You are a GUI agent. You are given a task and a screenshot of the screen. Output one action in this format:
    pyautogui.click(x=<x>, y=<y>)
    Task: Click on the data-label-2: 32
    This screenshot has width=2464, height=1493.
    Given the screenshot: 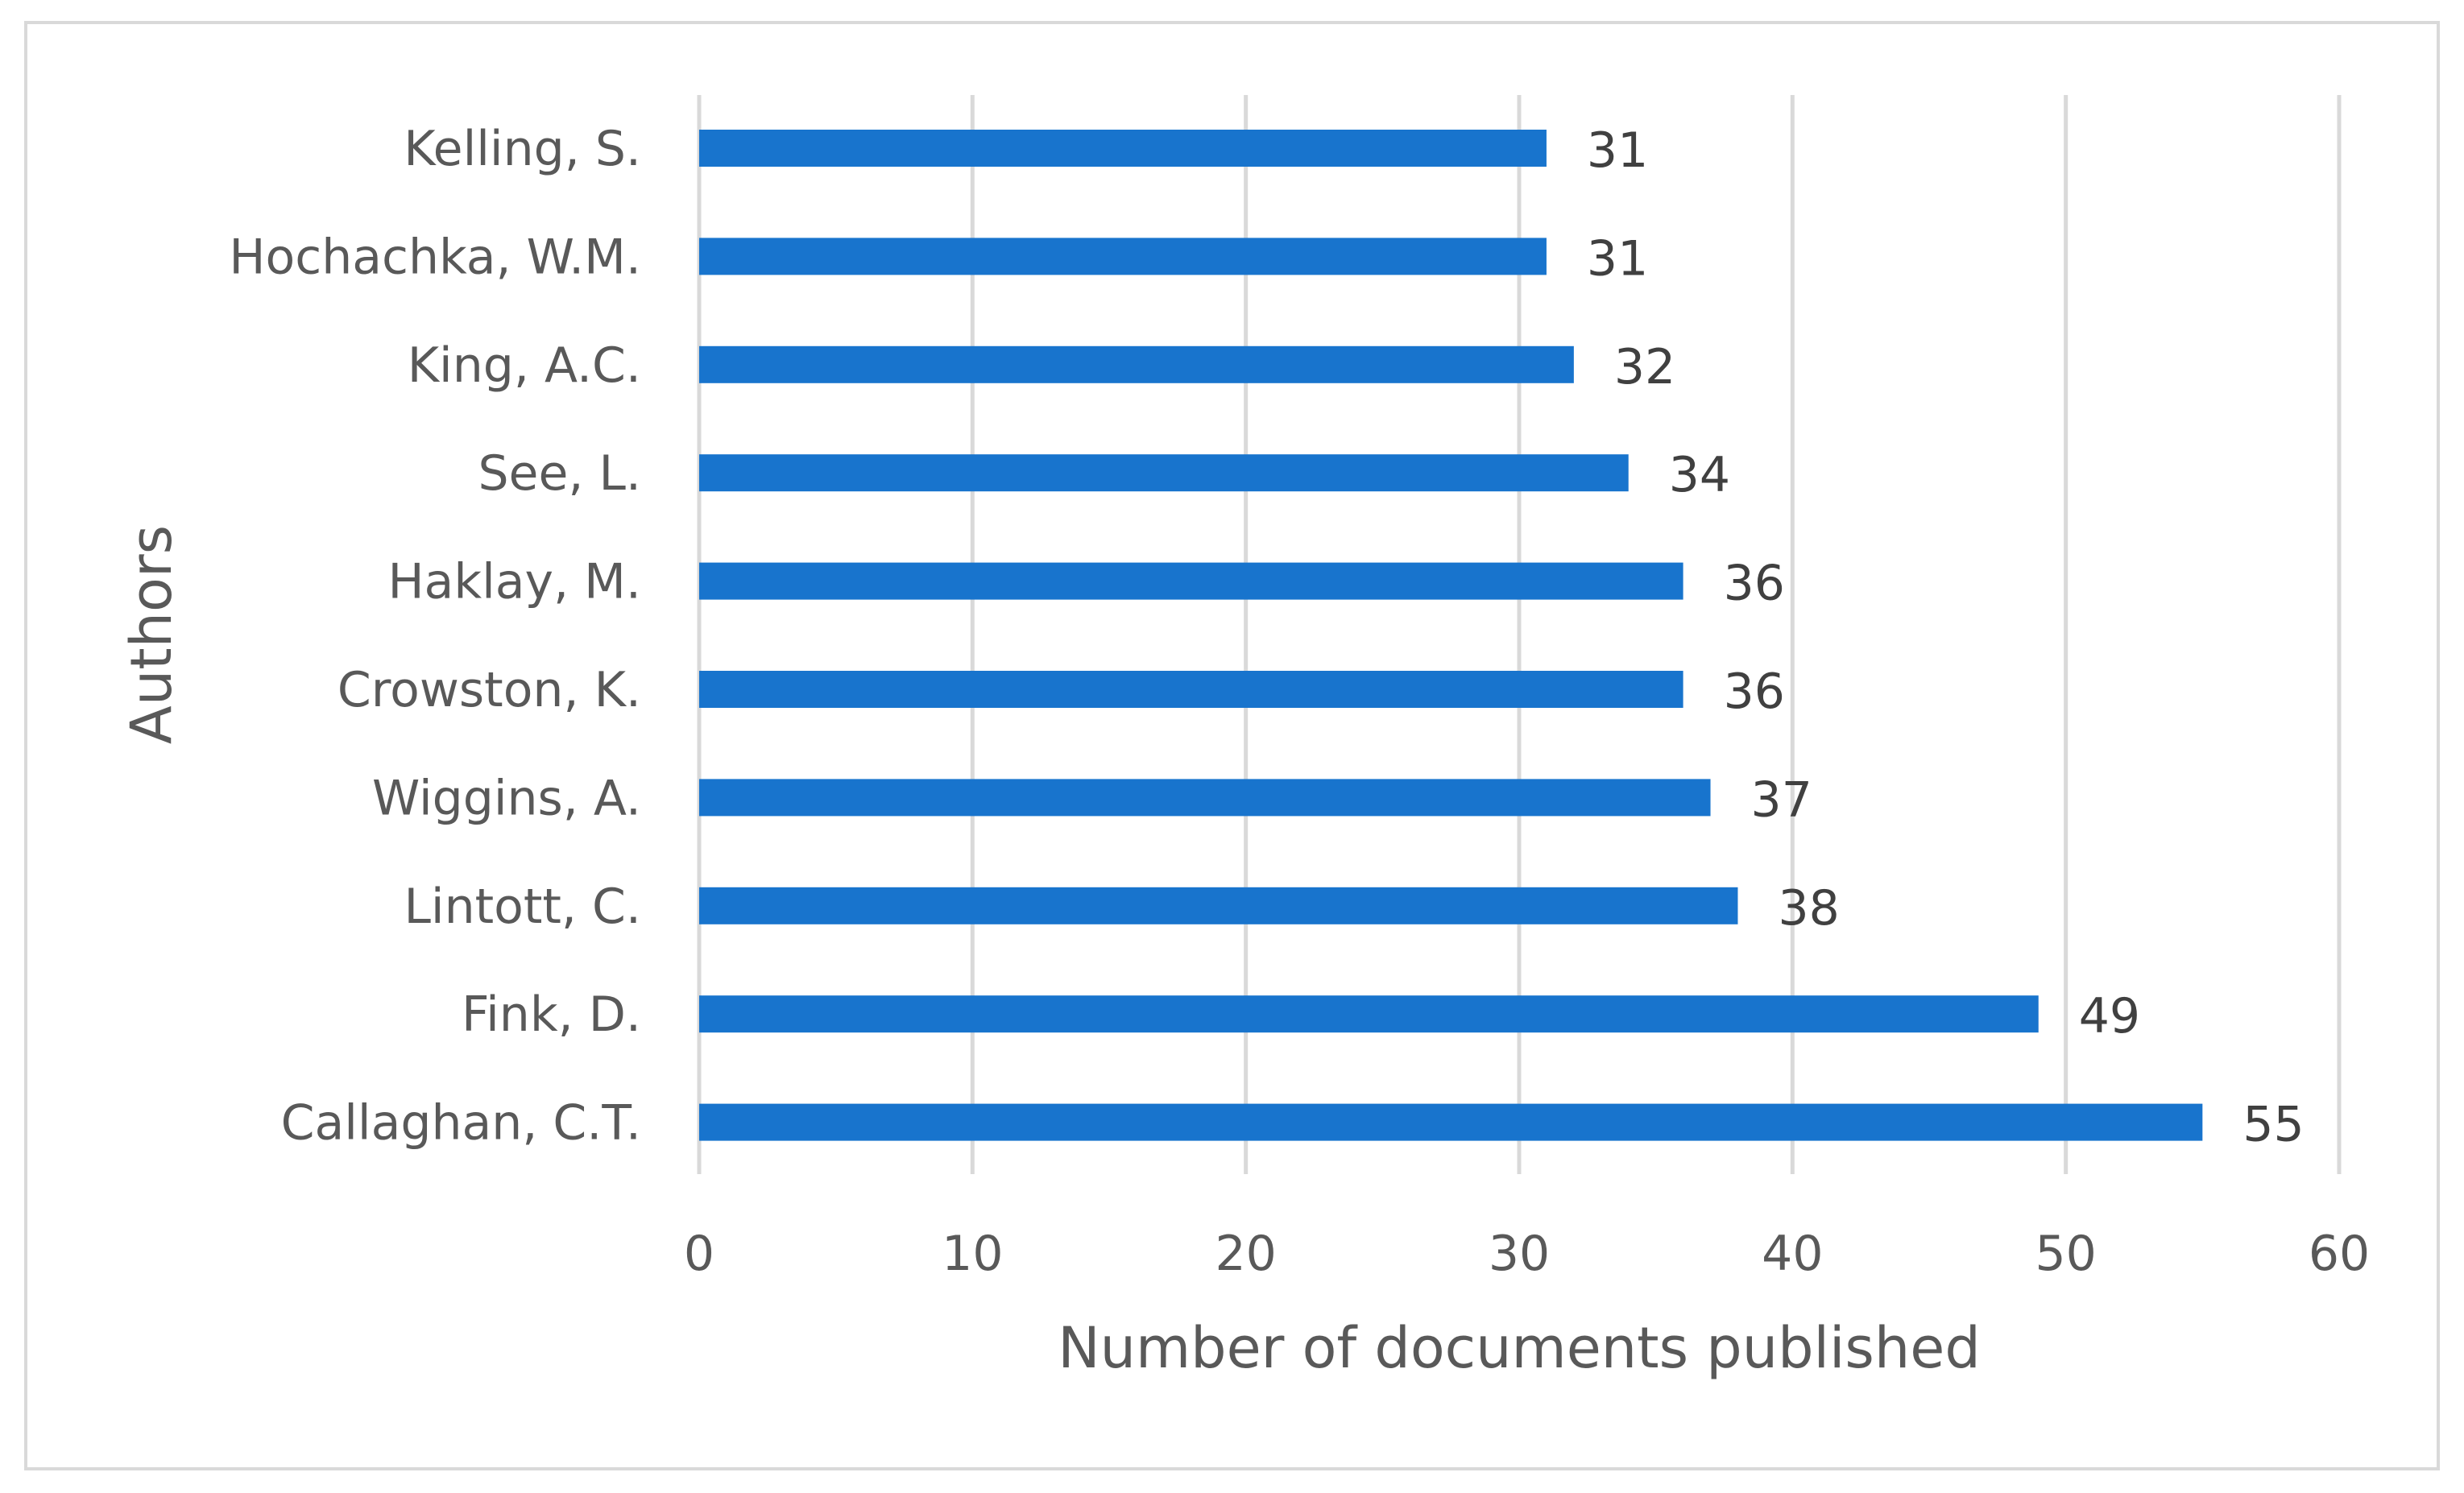 What is the action you would take?
    pyautogui.click(x=1644, y=367)
    